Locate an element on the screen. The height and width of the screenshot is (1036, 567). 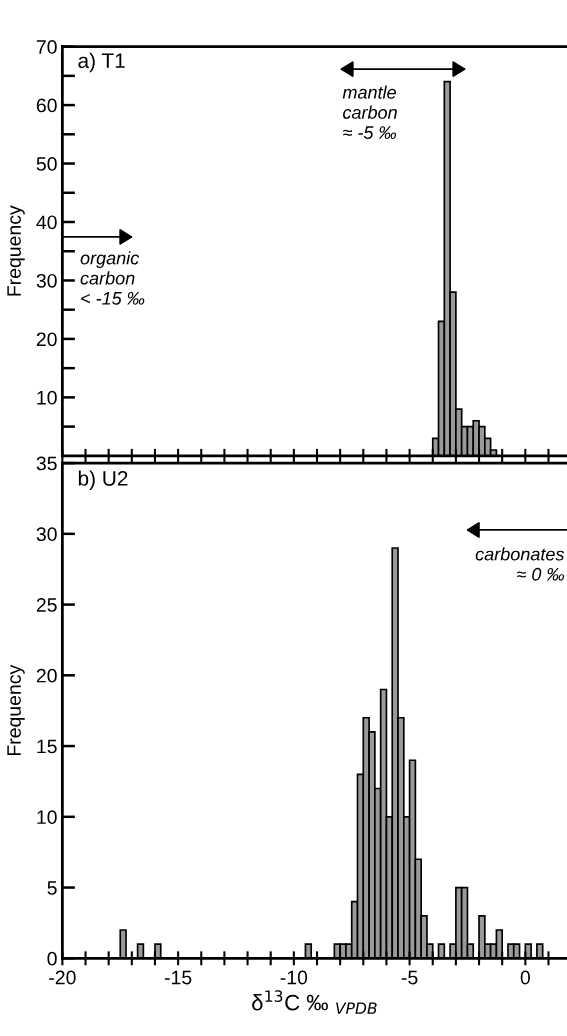
x-tick-label: -20 is located at coordinates (62, 977).